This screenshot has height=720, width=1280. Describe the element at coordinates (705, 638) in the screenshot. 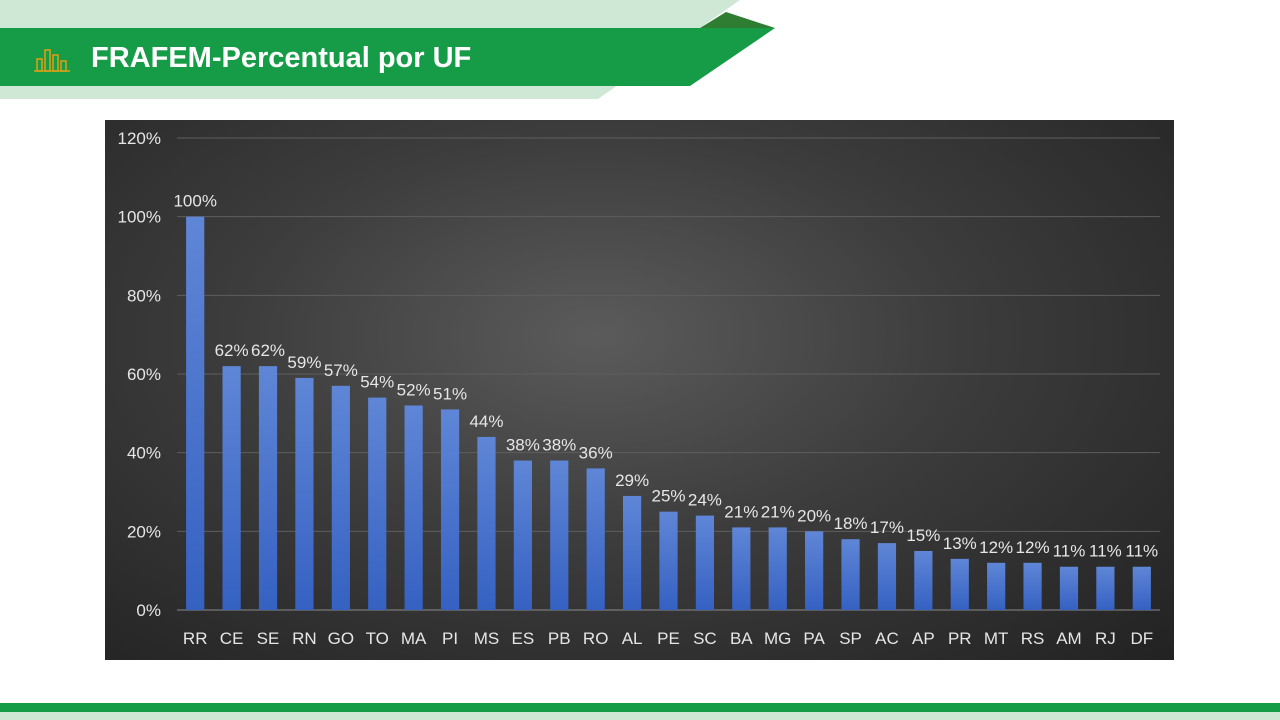

I see `x-tick-label: SC` at that location.